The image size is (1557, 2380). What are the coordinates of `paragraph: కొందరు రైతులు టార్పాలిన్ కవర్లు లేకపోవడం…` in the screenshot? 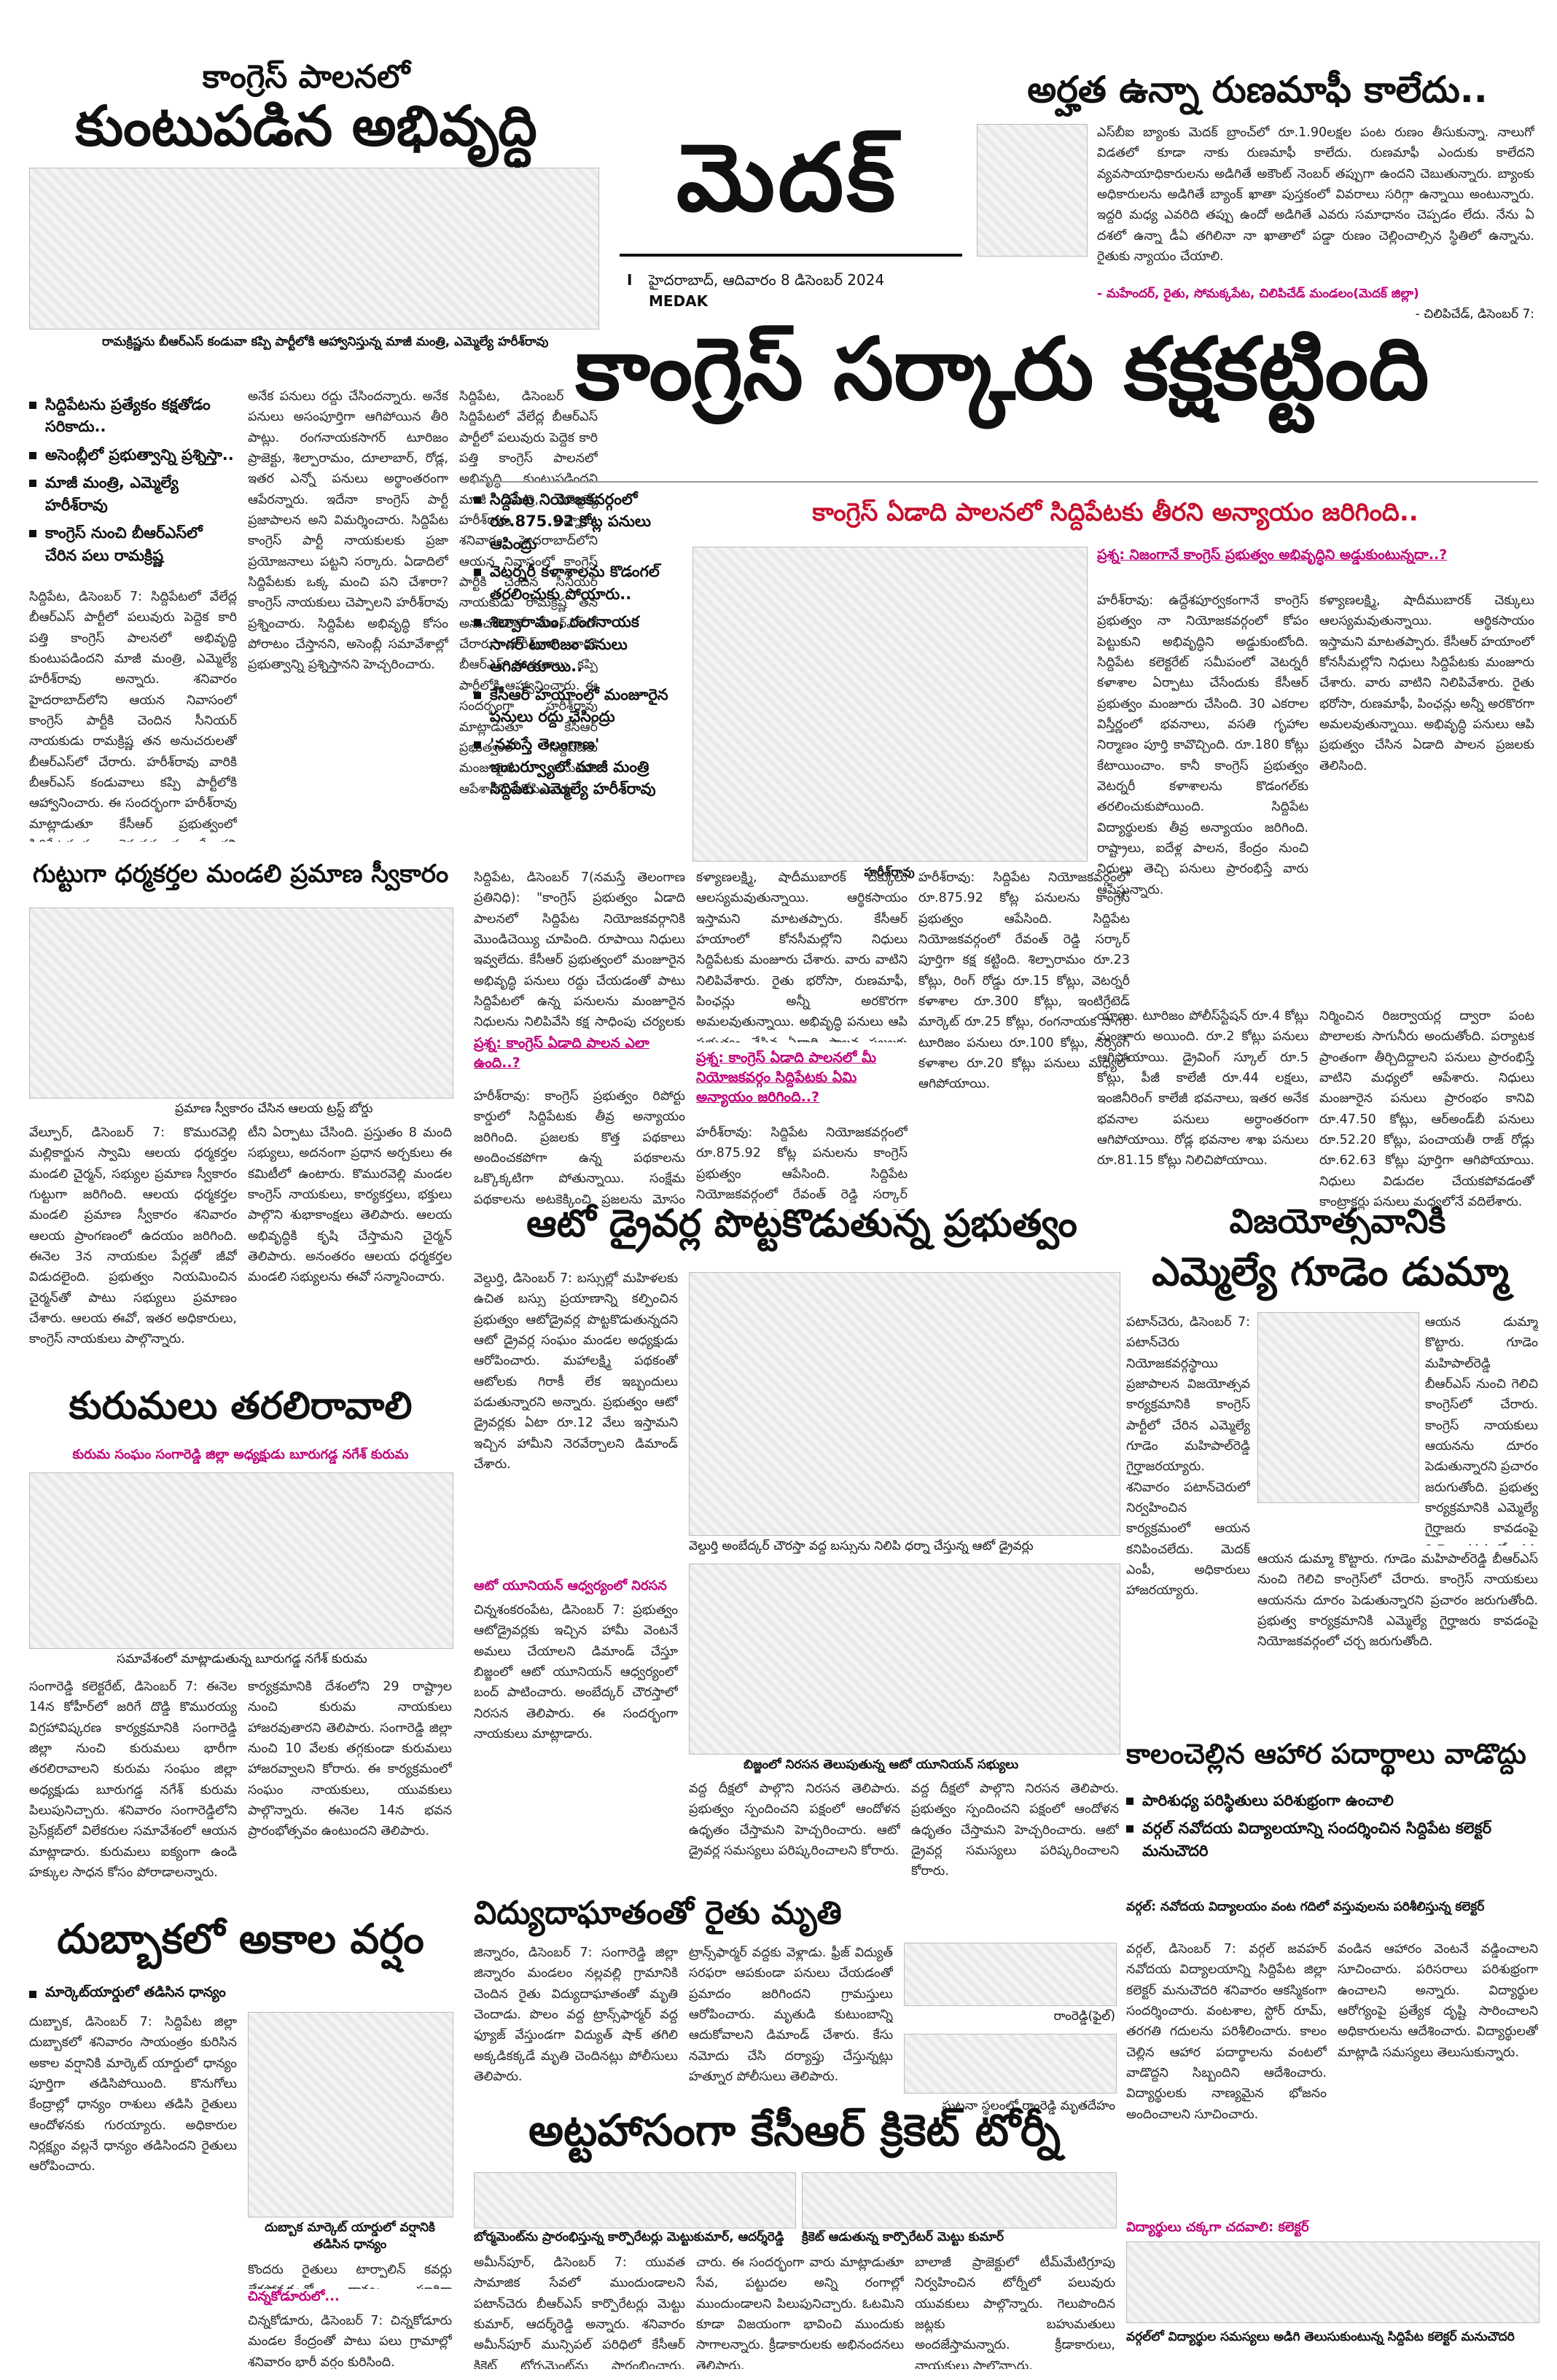 It's located at (350, 2276).